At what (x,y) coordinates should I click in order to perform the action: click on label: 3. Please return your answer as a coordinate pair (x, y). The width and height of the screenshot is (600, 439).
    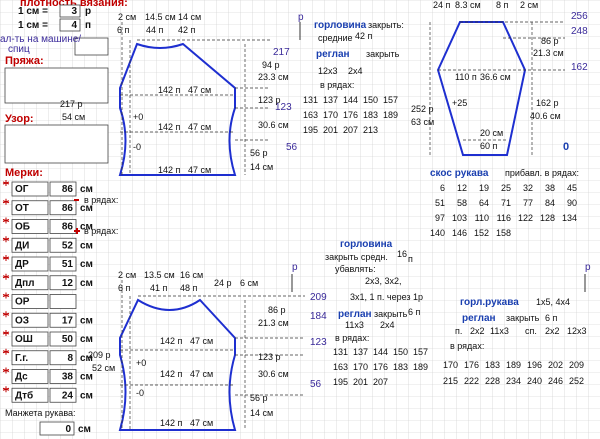
    Looking at the image, I should click on (74, 11).